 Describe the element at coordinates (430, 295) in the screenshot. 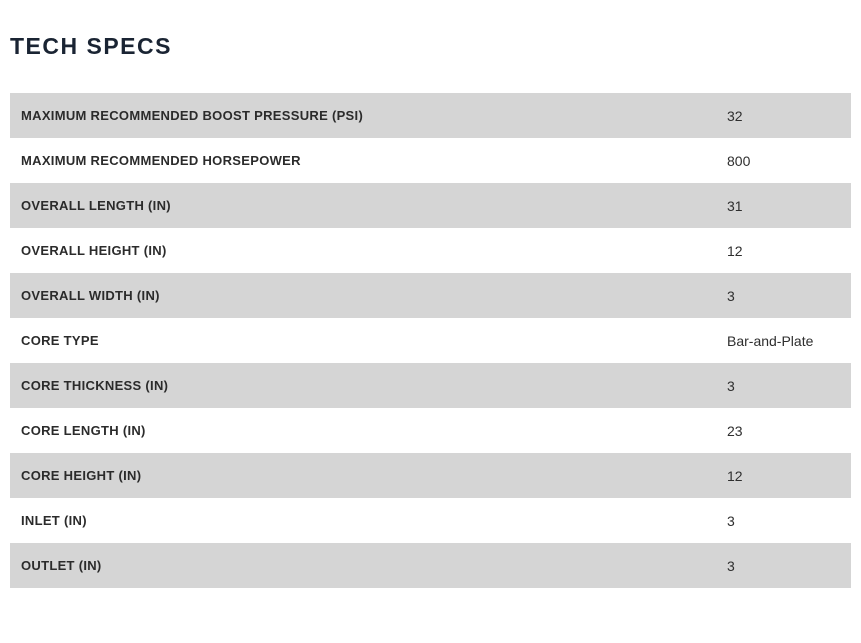

I see `spec-row: OVERALL WIDTH (IN) 3` at that location.